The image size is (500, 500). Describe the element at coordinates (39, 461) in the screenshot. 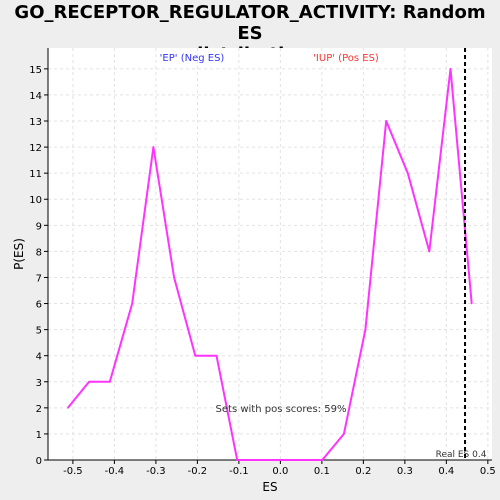

I see `y-tick-label: 0` at that location.